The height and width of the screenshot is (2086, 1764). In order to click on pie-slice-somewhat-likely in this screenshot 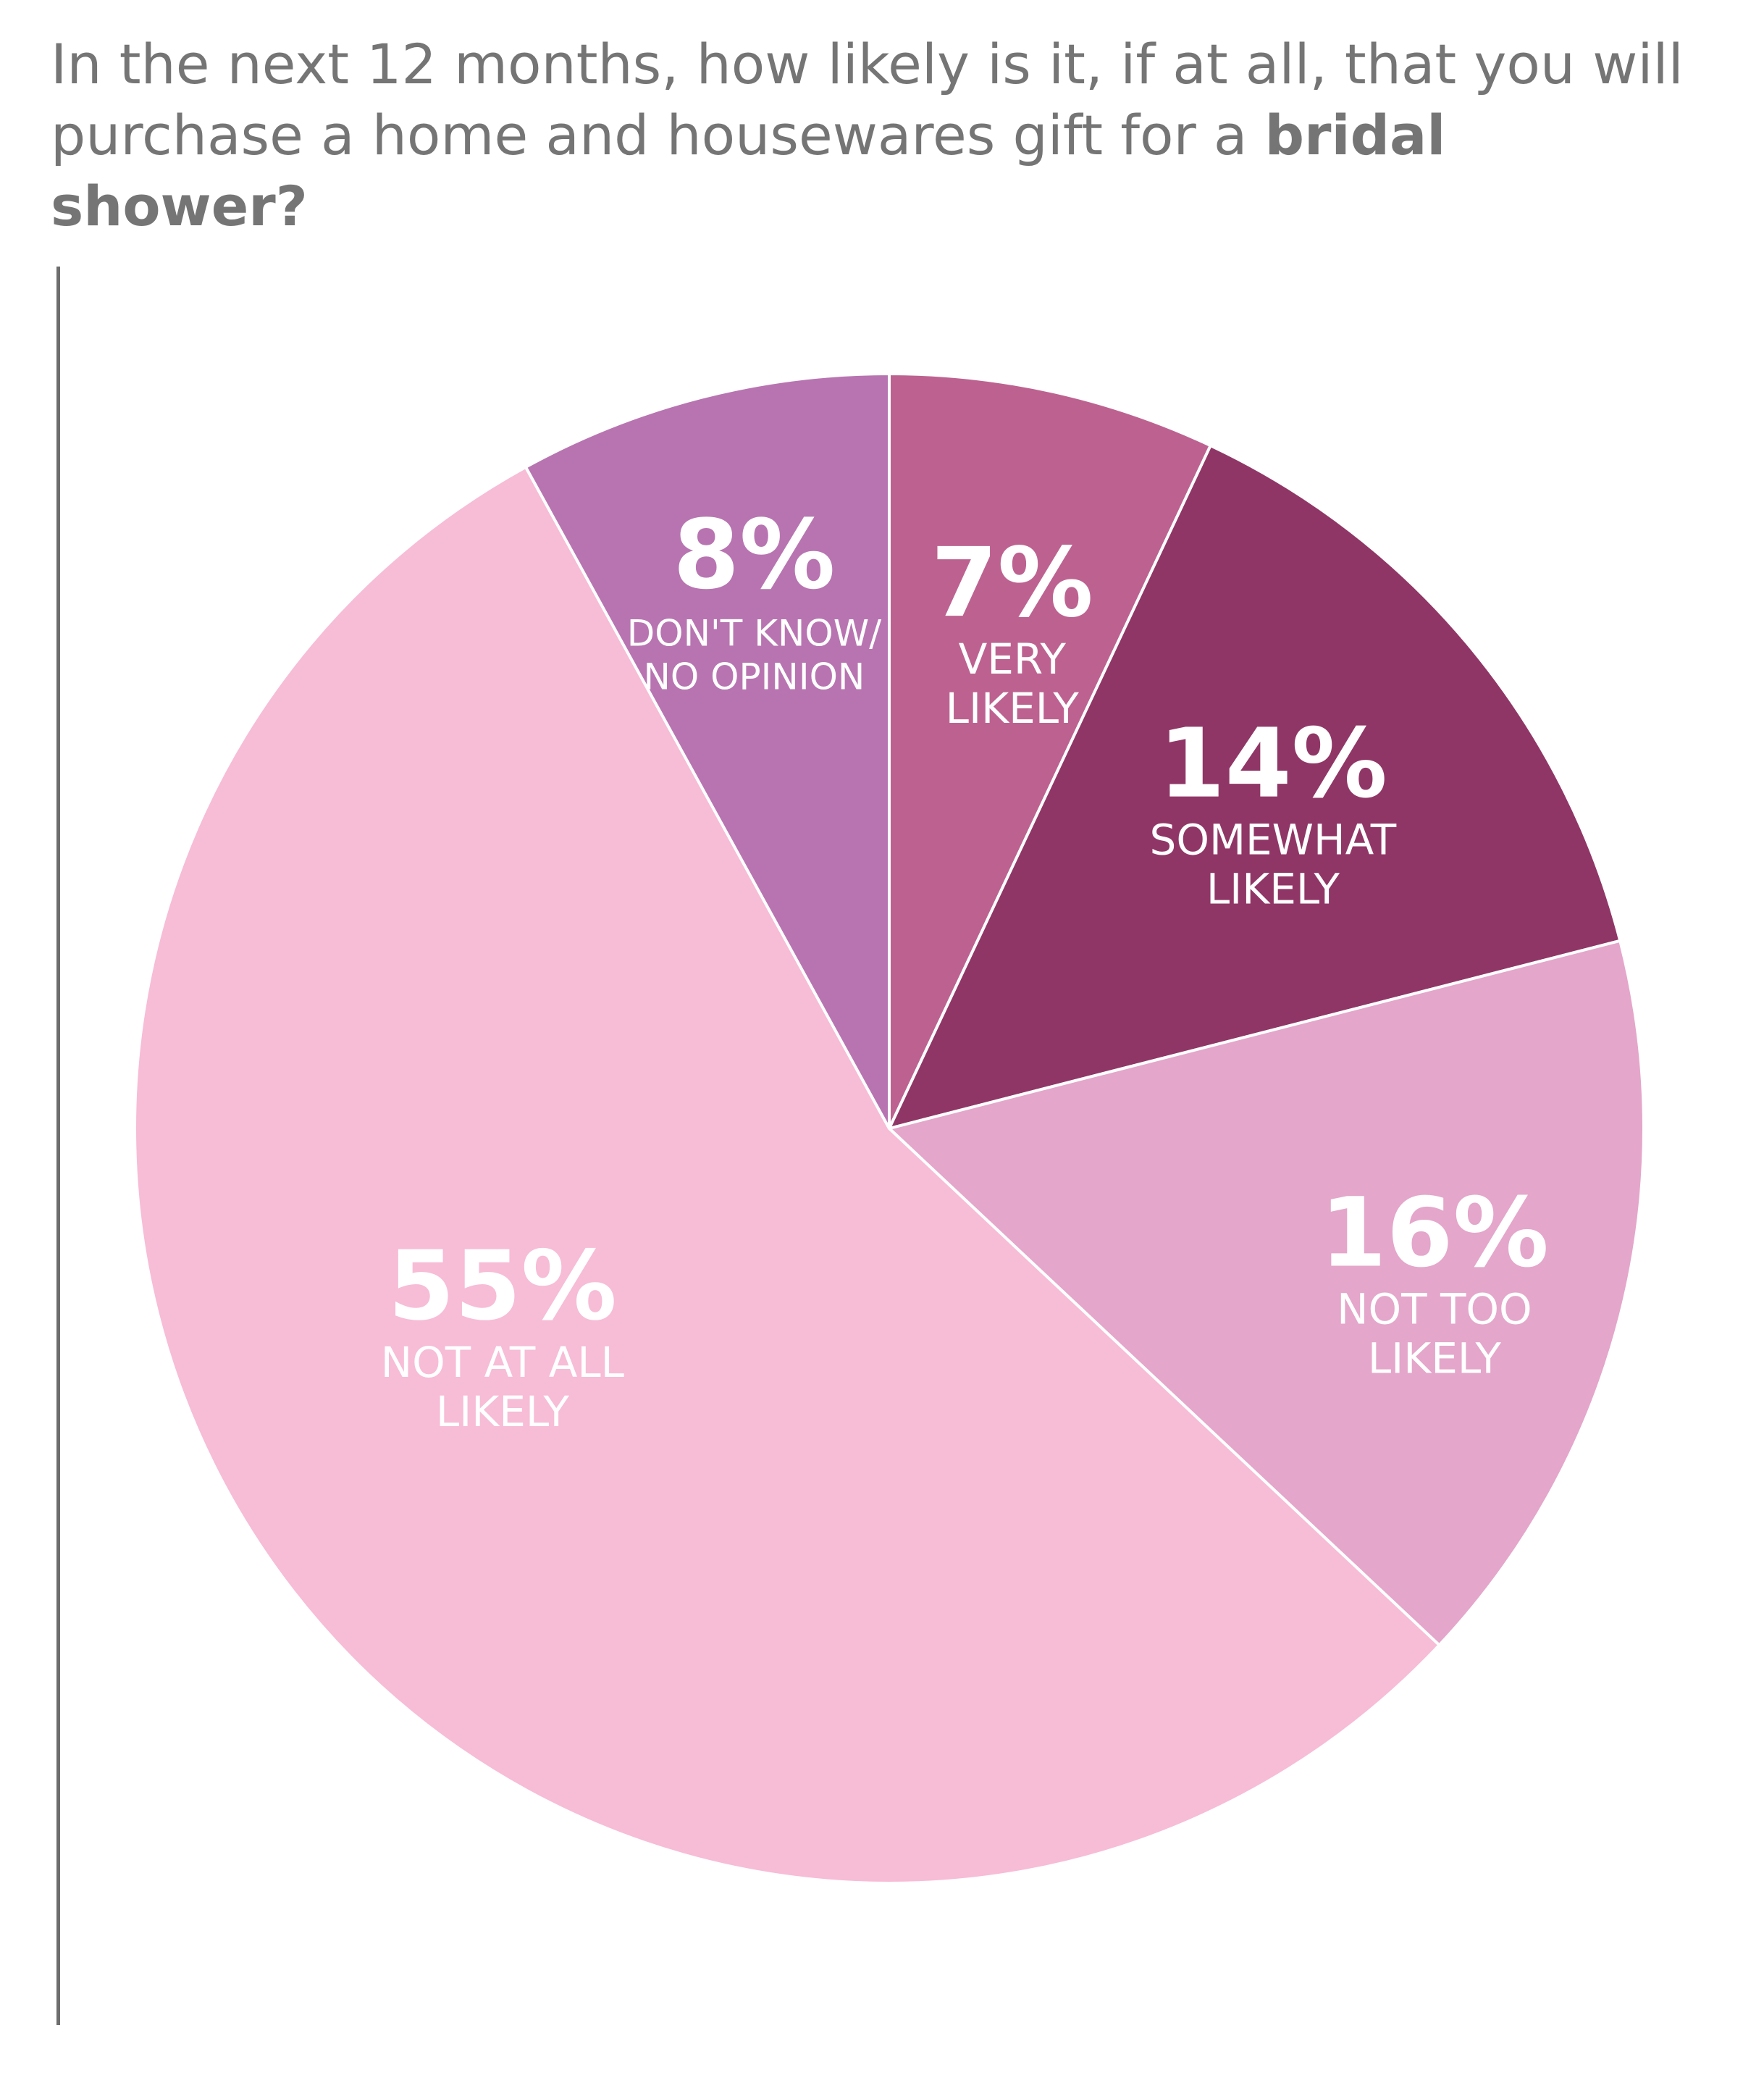, I will do `click(1255, 787)`.